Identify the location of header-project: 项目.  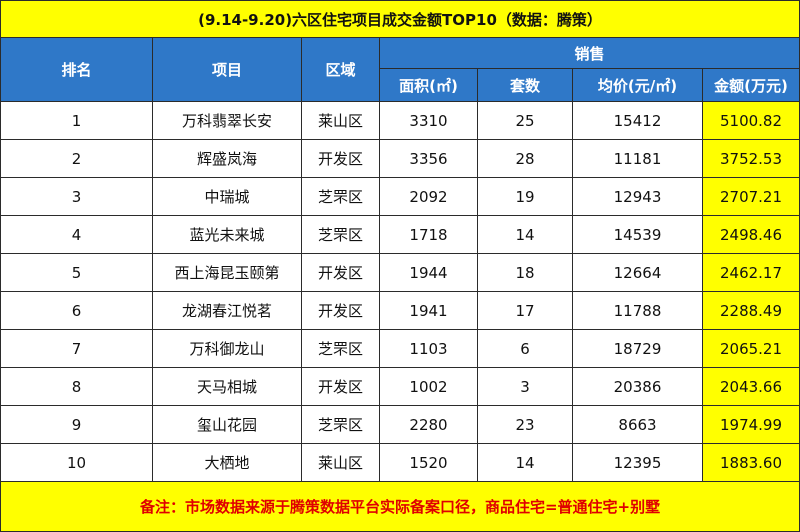
(227, 69).